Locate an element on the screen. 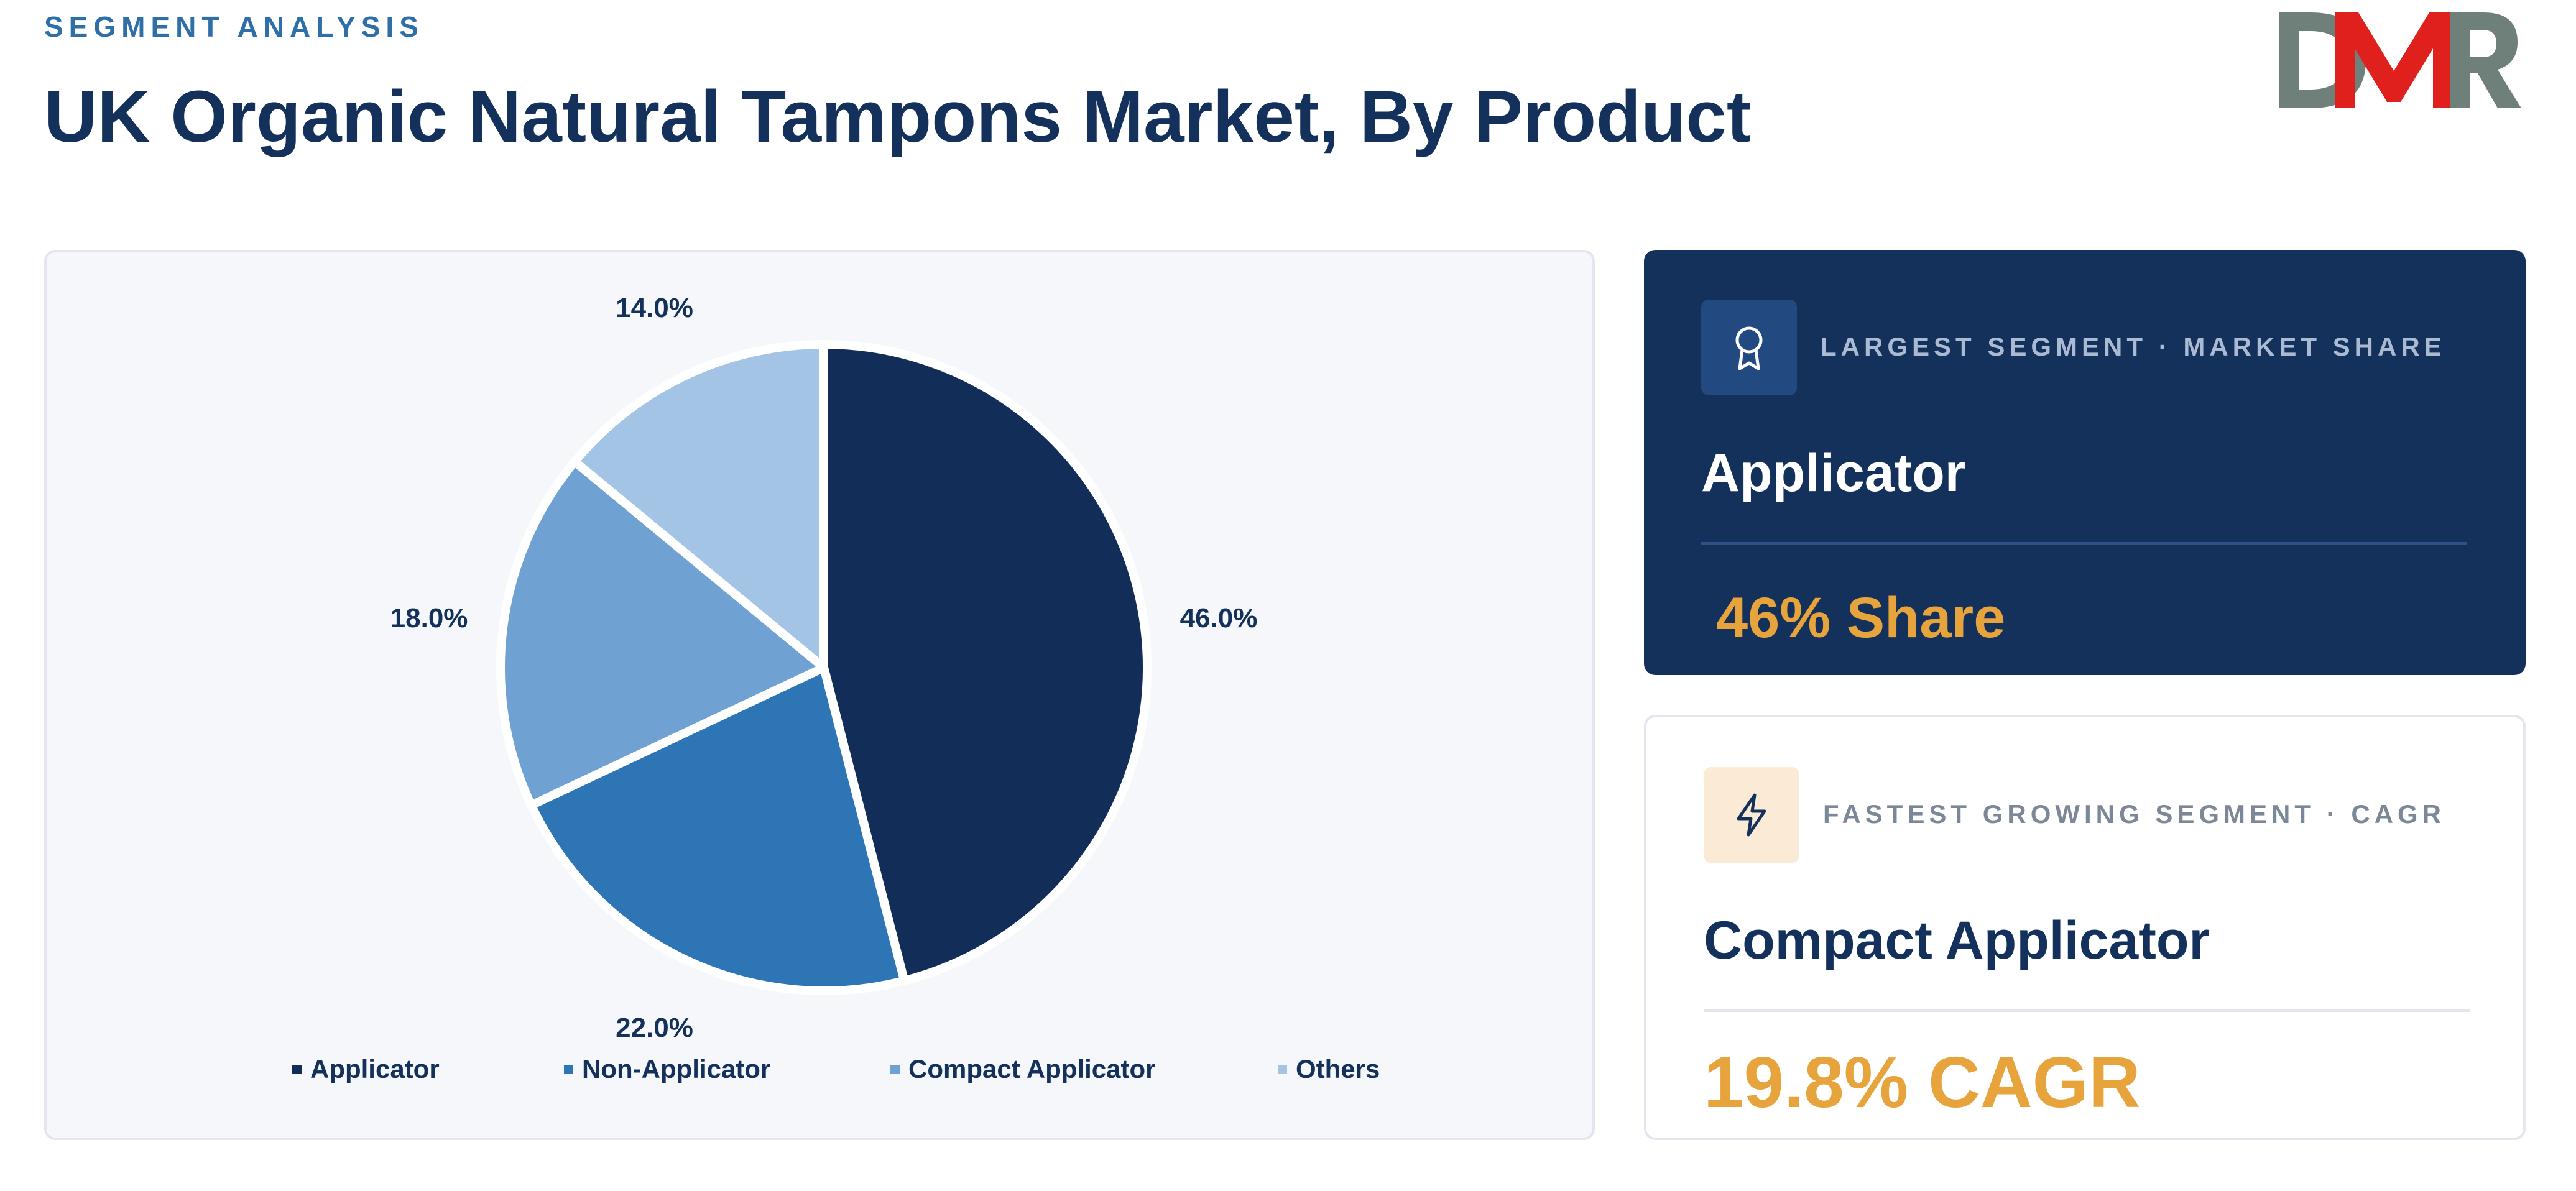 The width and height of the screenshot is (2576, 1191). pie-slice-others is located at coordinates (699, 506).